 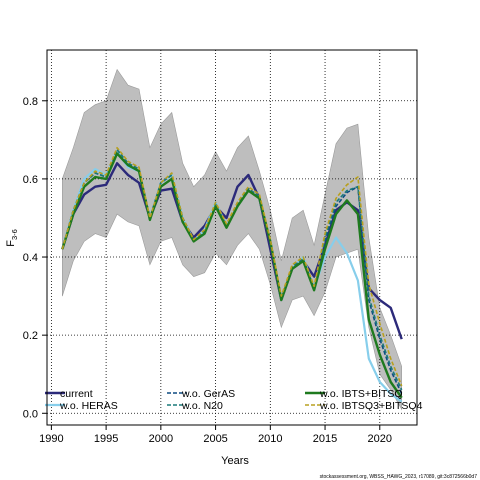 I want to click on y-axis-title-subscript: 3-6, so click(x=14, y=234).